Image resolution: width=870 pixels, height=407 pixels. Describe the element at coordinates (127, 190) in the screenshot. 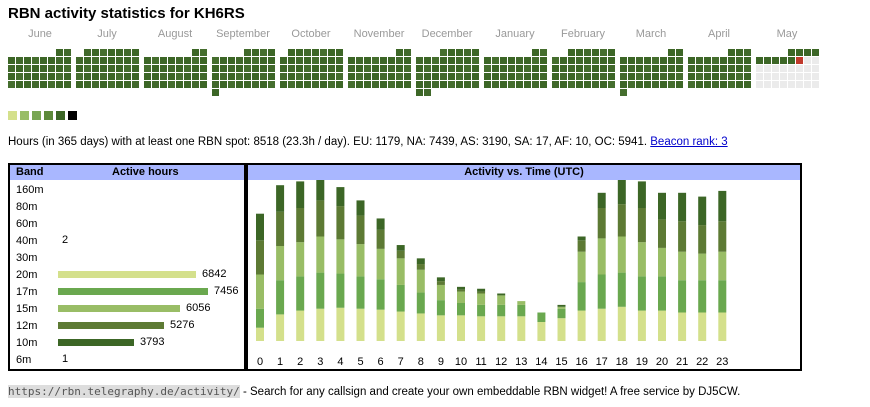

I see `band-row: 160m` at that location.